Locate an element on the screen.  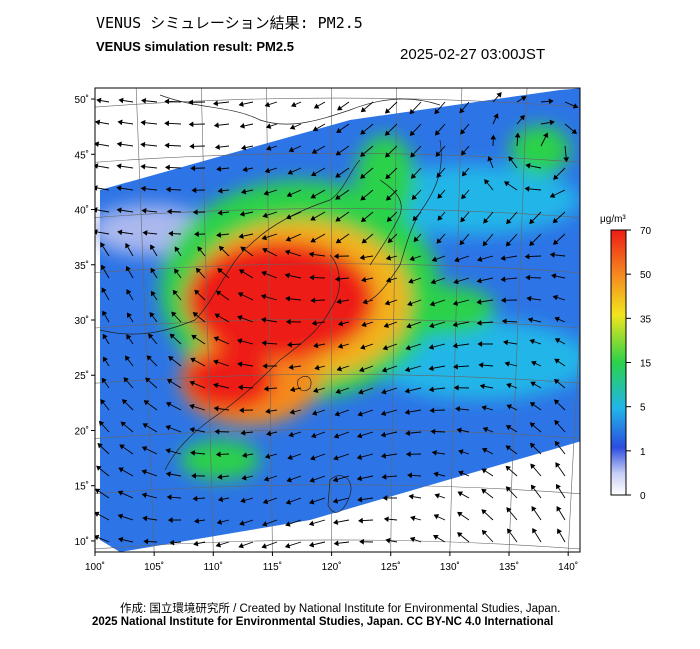
field-green-blob-sw is located at coordinates (220, 460).